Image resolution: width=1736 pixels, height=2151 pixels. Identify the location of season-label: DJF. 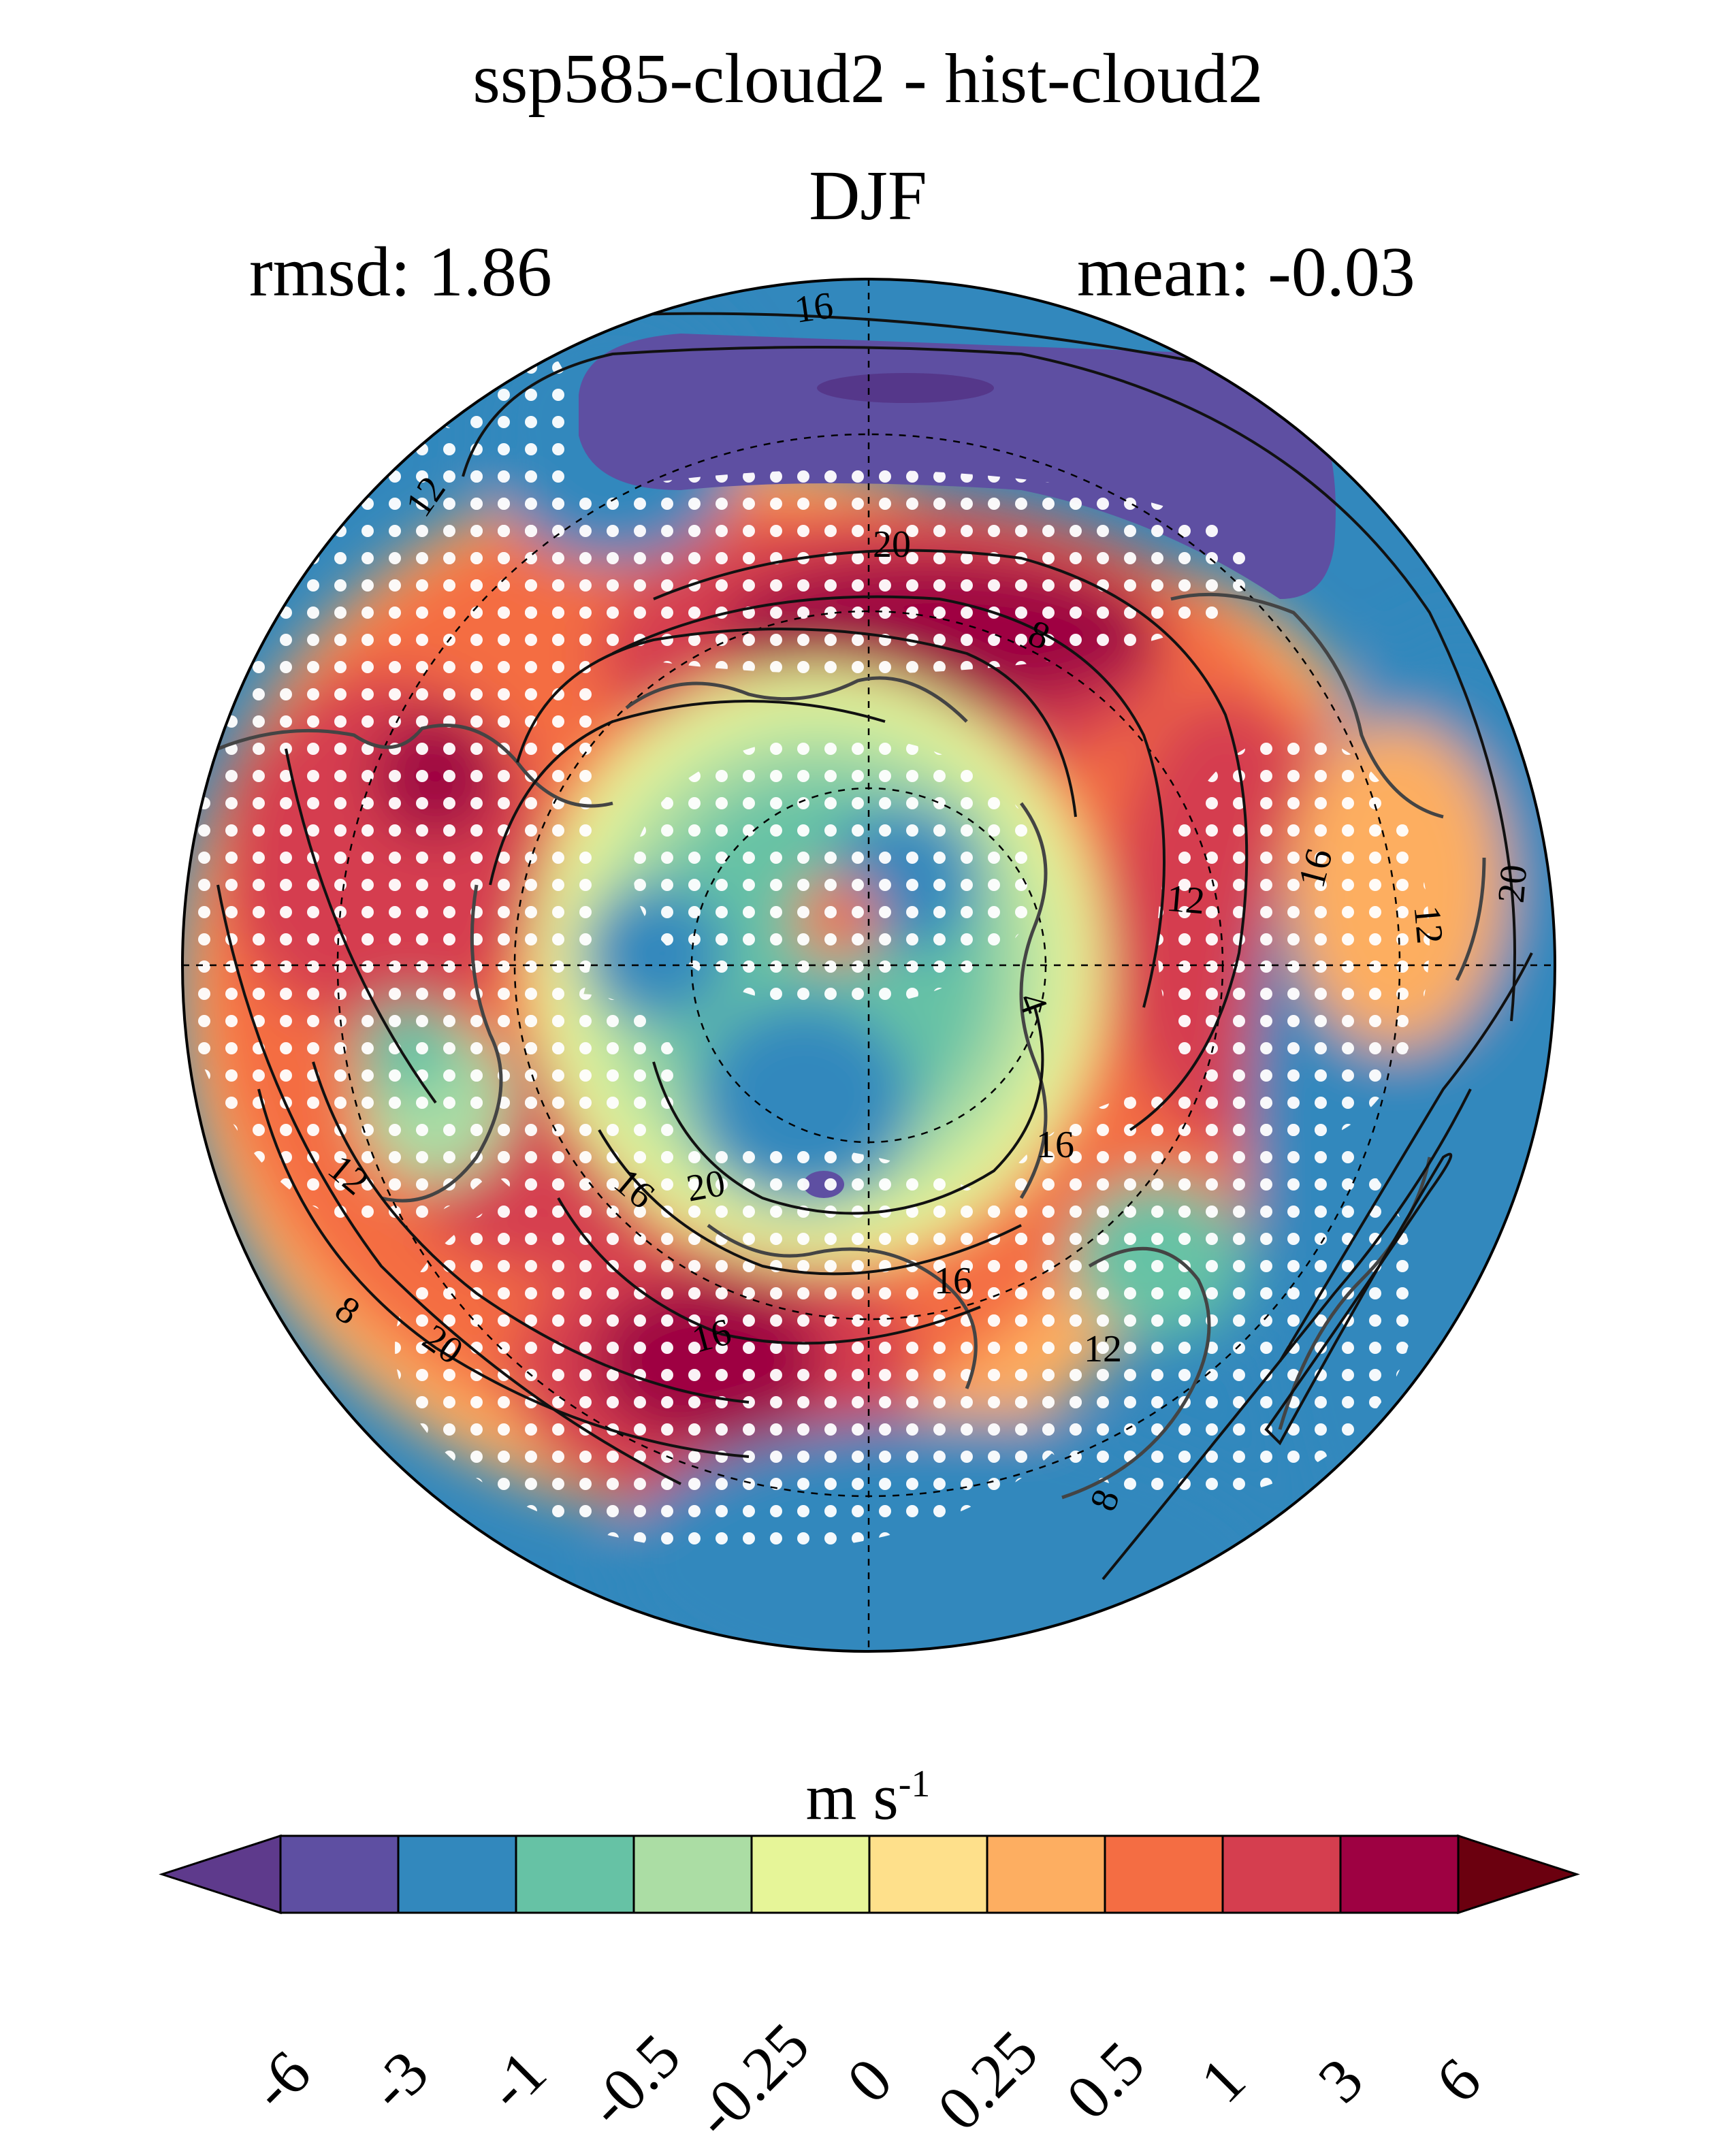
(868, 196).